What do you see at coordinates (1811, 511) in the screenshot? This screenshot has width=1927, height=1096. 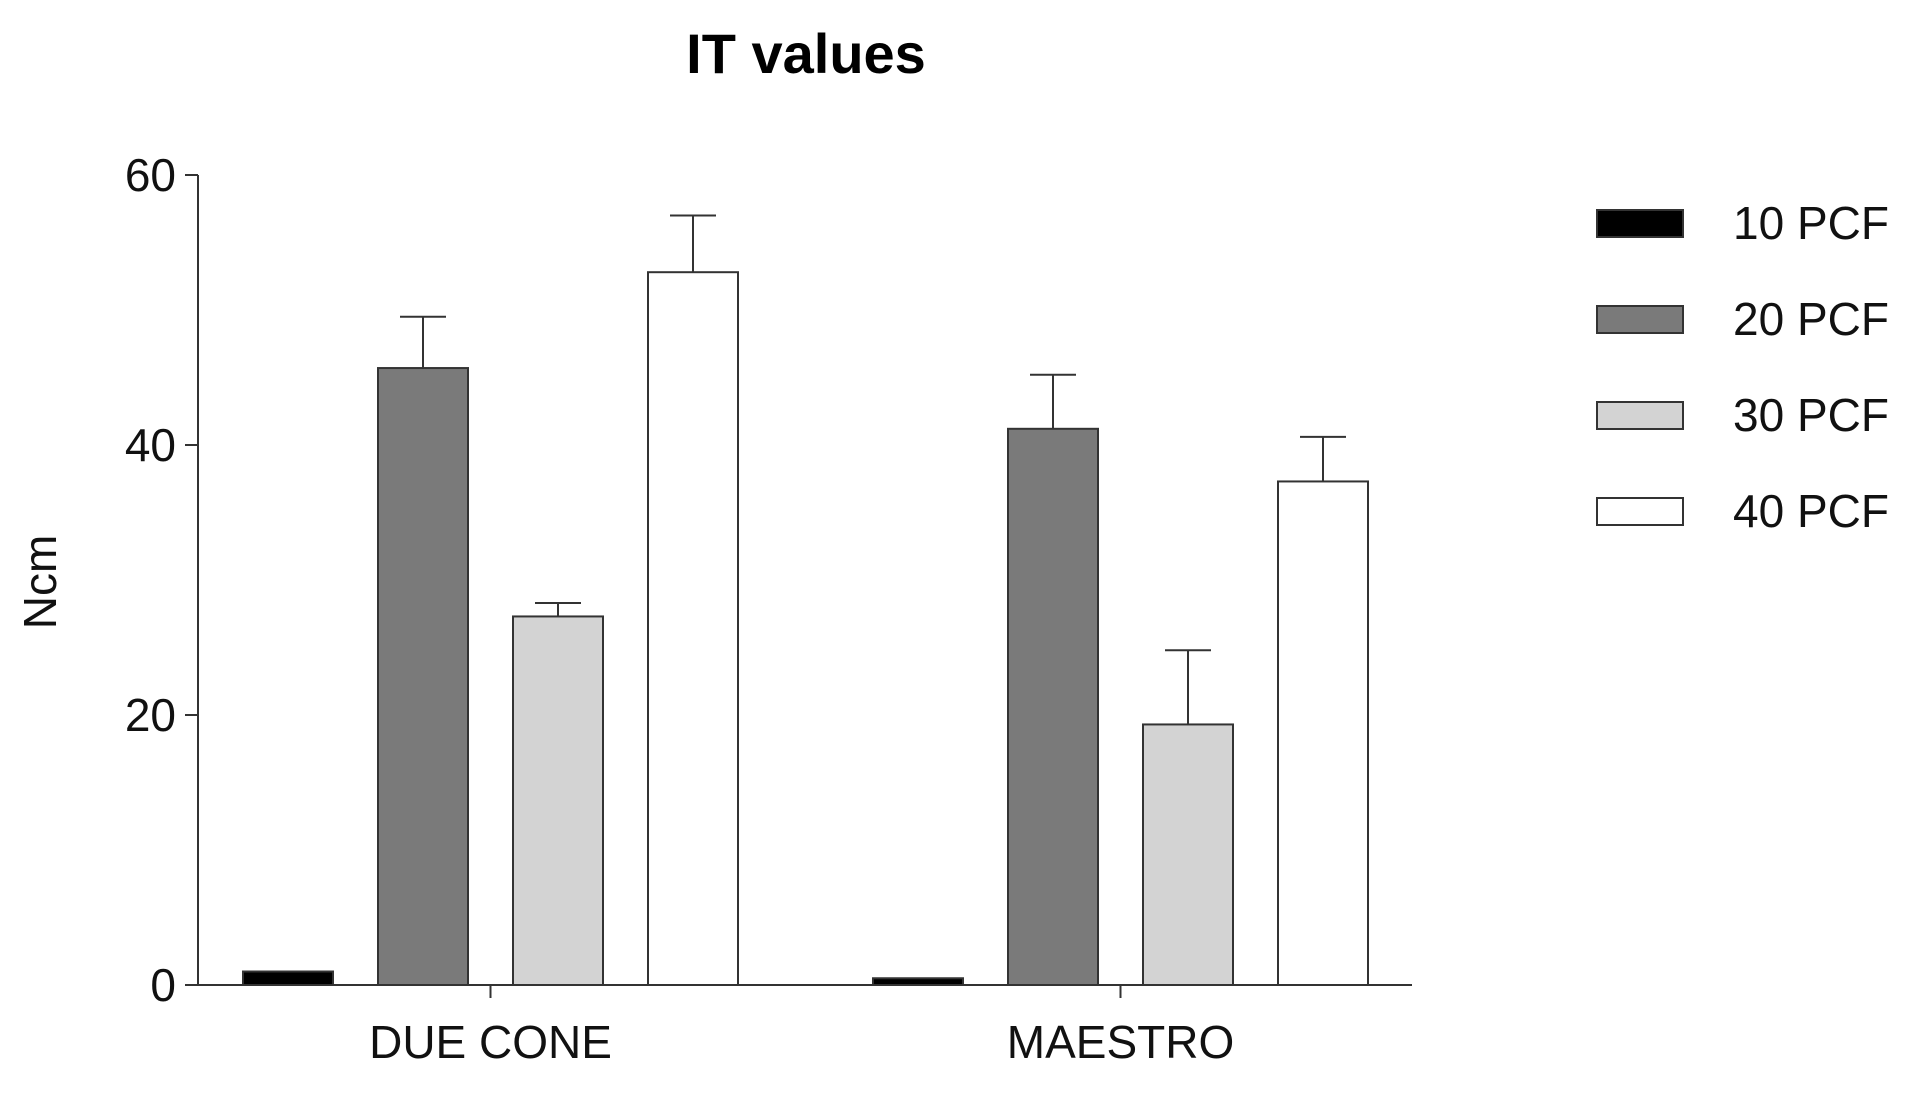 I see `legend-label: 40 PCF` at bounding box center [1811, 511].